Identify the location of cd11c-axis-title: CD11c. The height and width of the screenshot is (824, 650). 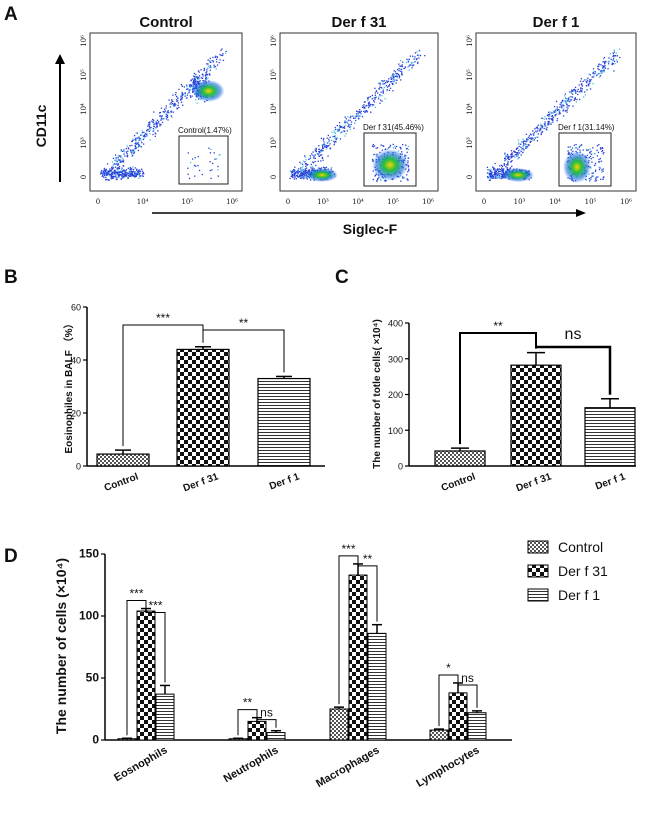
(41, 125).